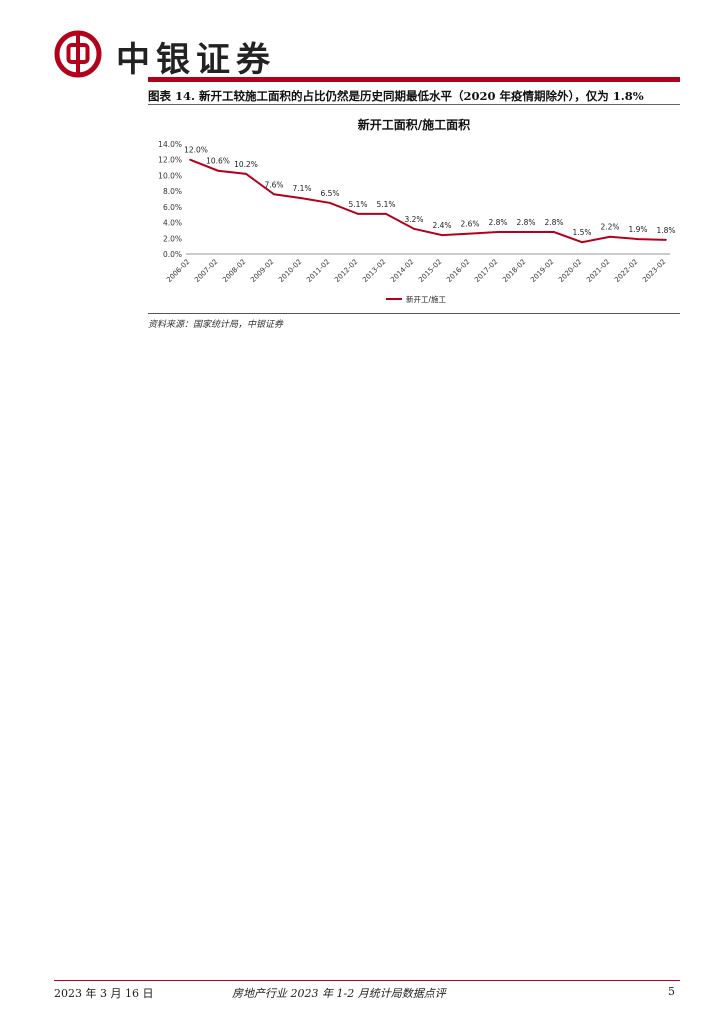 Image resolution: width=724 pixels, height=1024 pixels. I want to click on data-label: 7.1%, so click(301, 188).